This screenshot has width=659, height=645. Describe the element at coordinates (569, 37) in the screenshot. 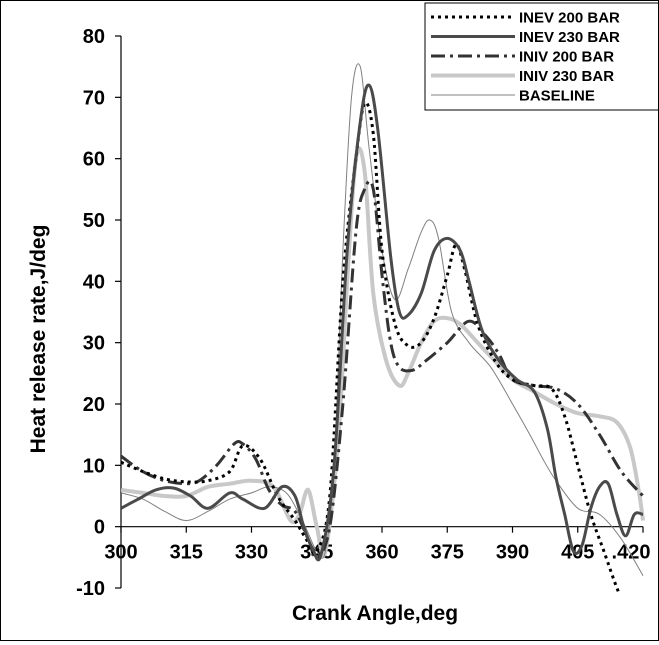

I see `legend-label: INEV 230 BAR` at that location.